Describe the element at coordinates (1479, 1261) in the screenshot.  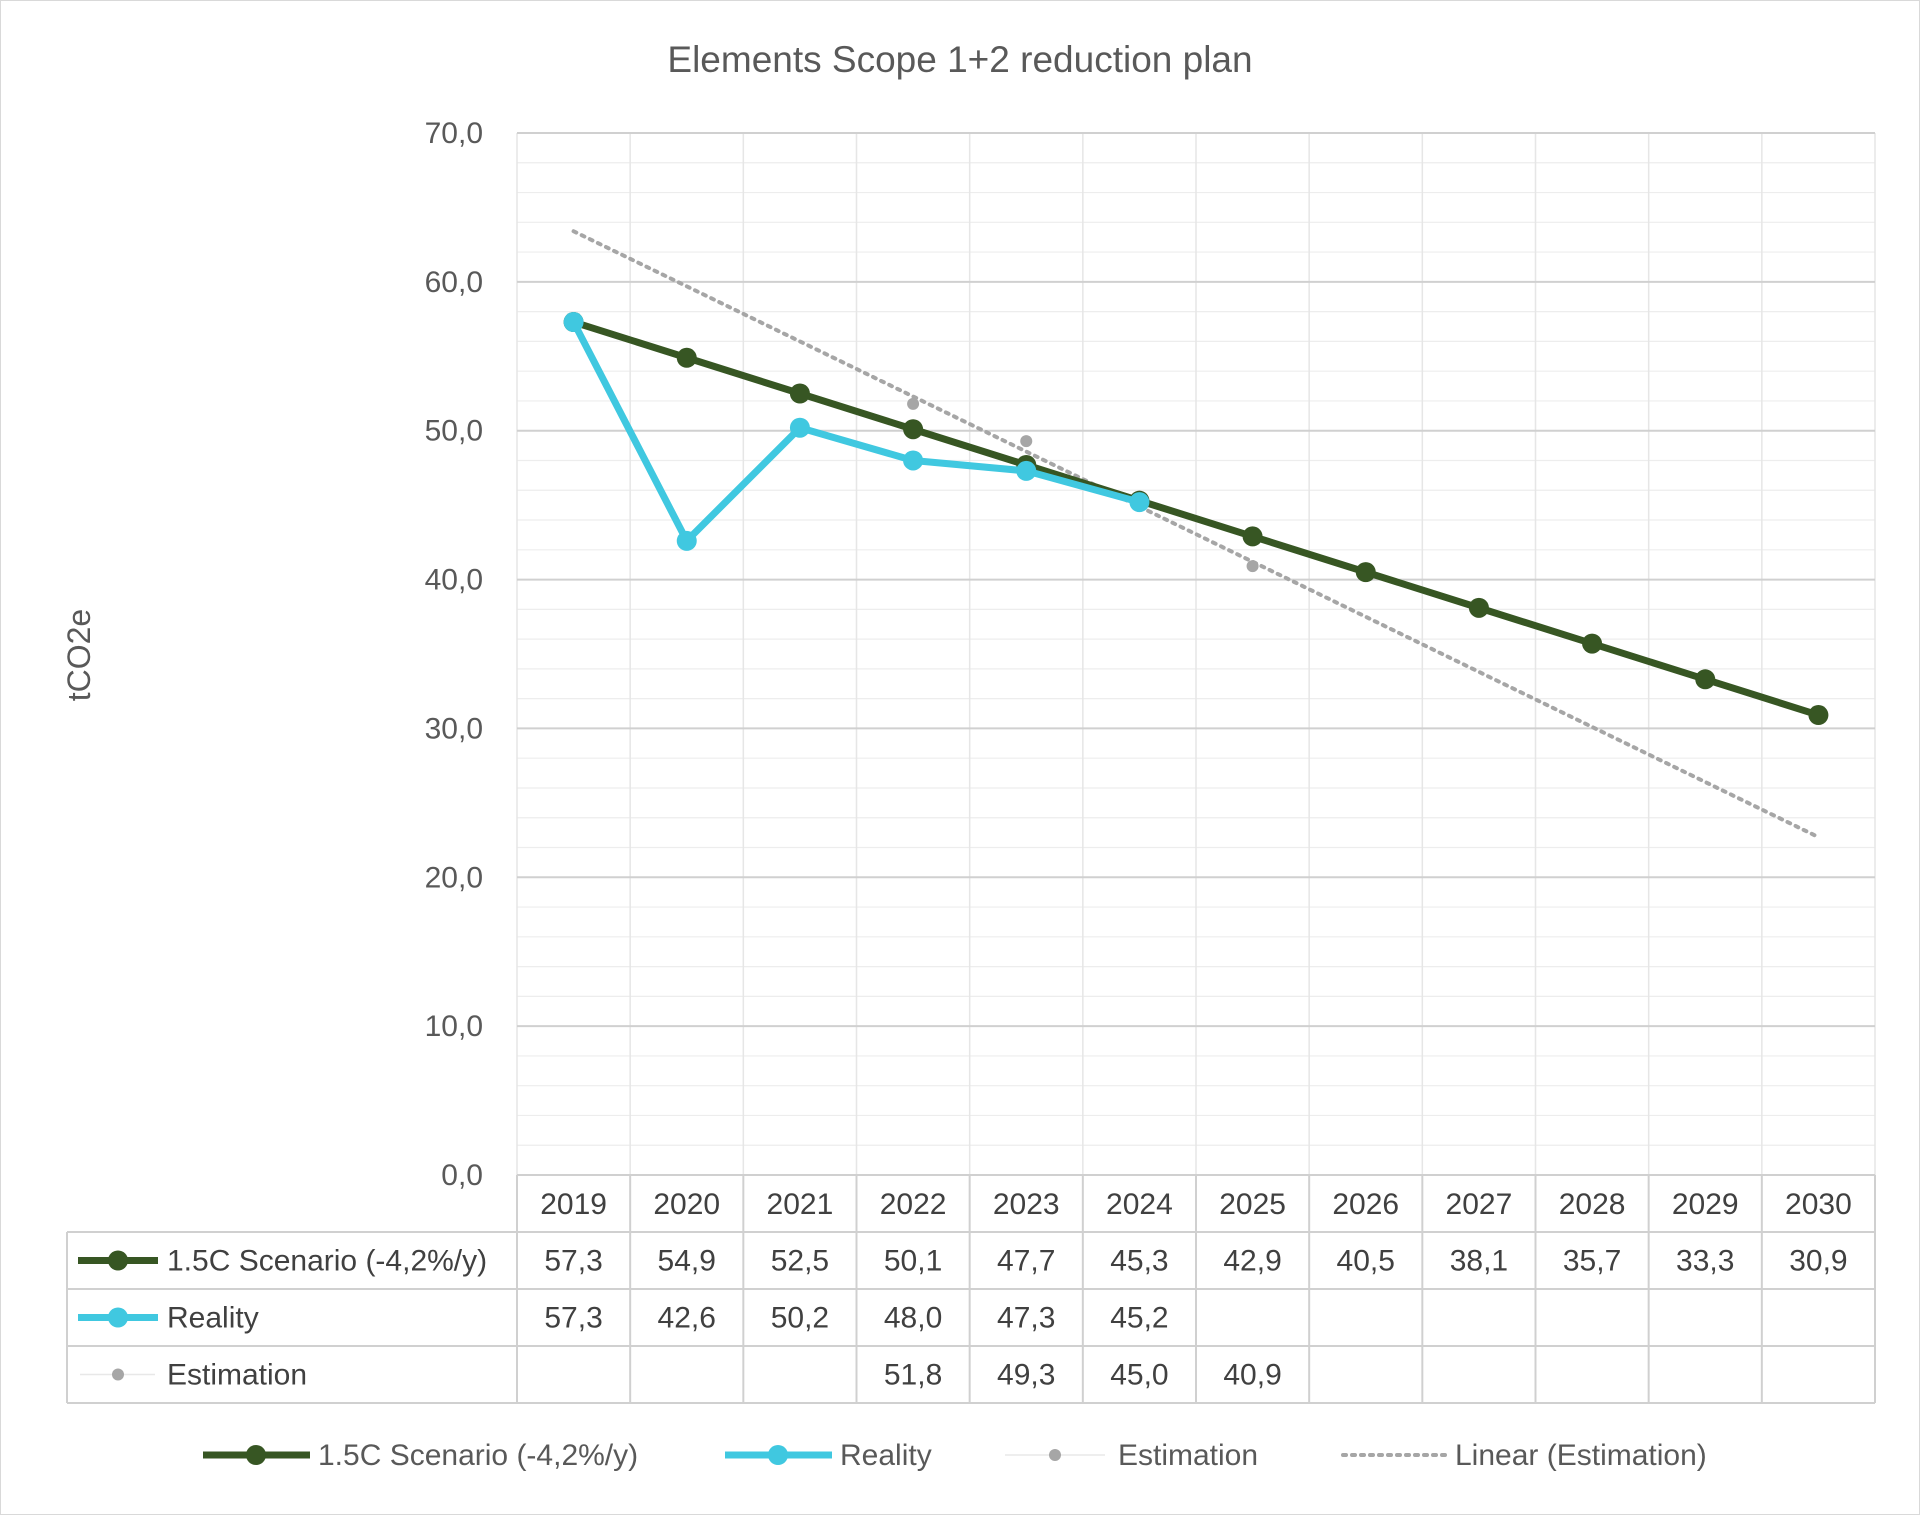
I see `data-label: 38,1` at that location.